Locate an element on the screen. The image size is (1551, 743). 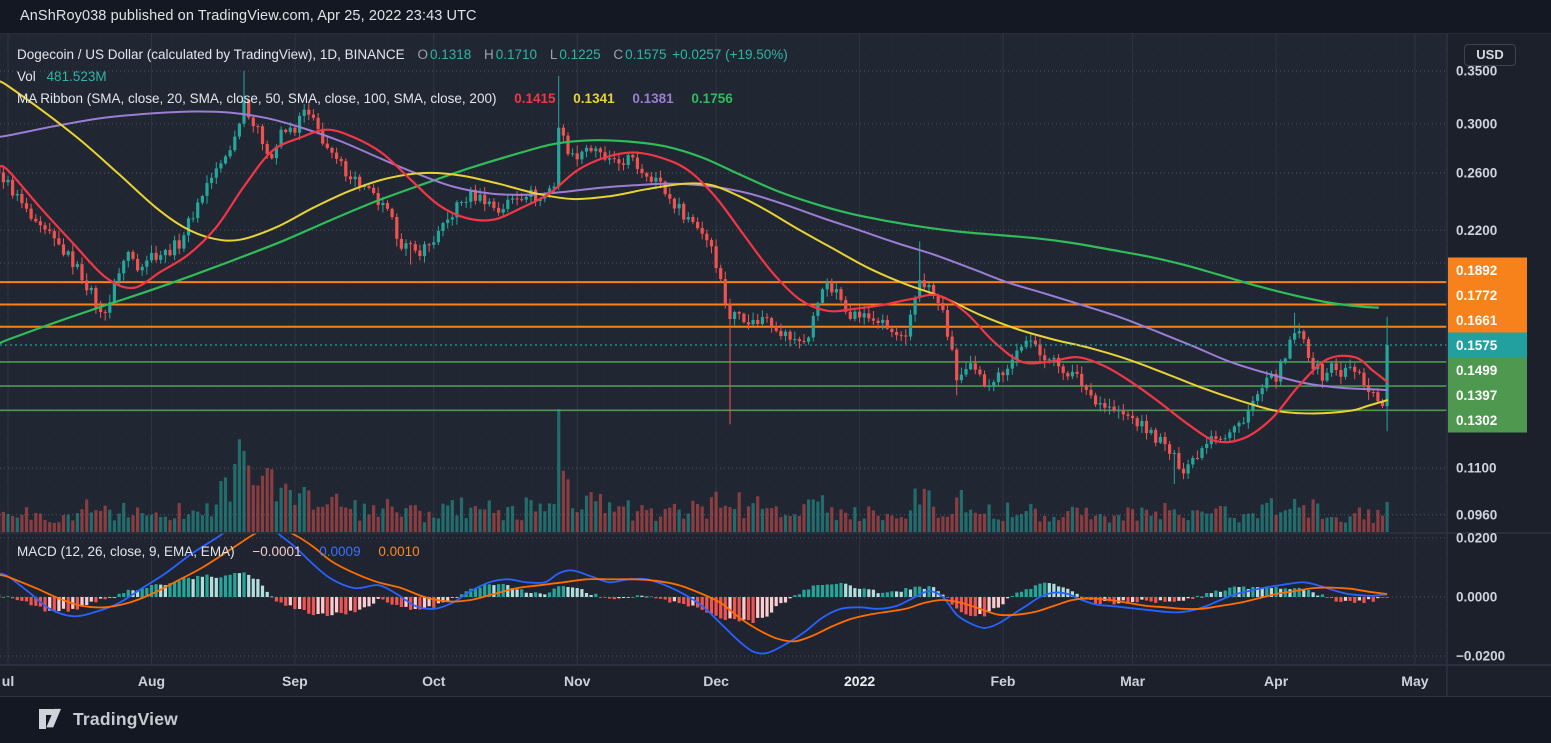
svg-text: 0.3500 is located at coordinates (1476, 71).